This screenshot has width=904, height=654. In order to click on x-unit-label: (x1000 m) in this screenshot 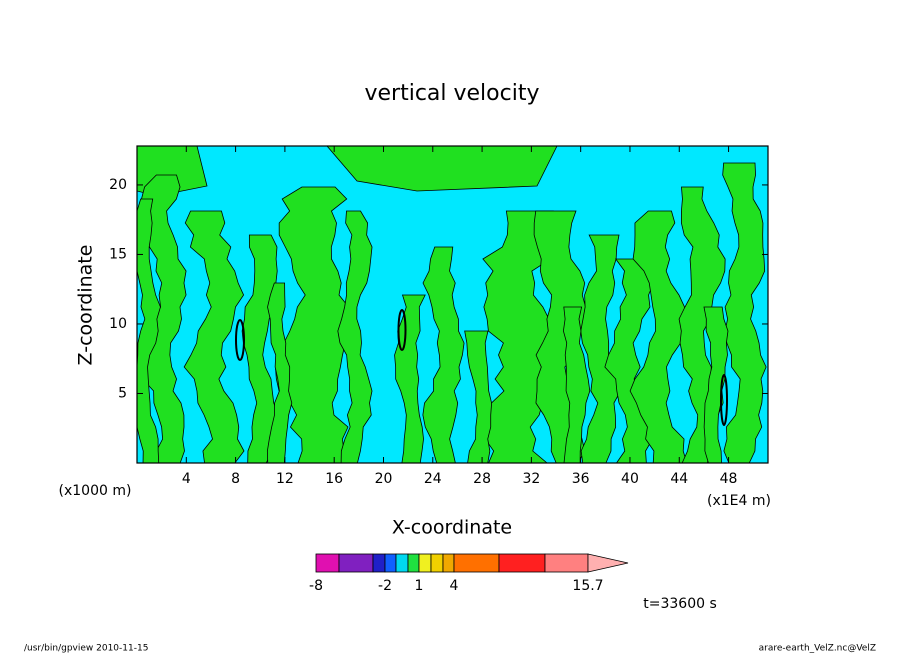, I will do `click(95, 491)`.